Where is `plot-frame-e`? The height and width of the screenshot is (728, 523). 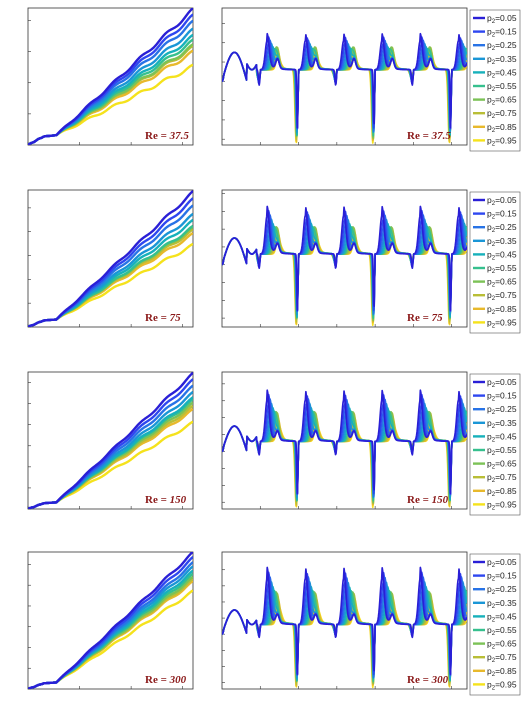 plot-frame-e is located at coordinates (110, 440).